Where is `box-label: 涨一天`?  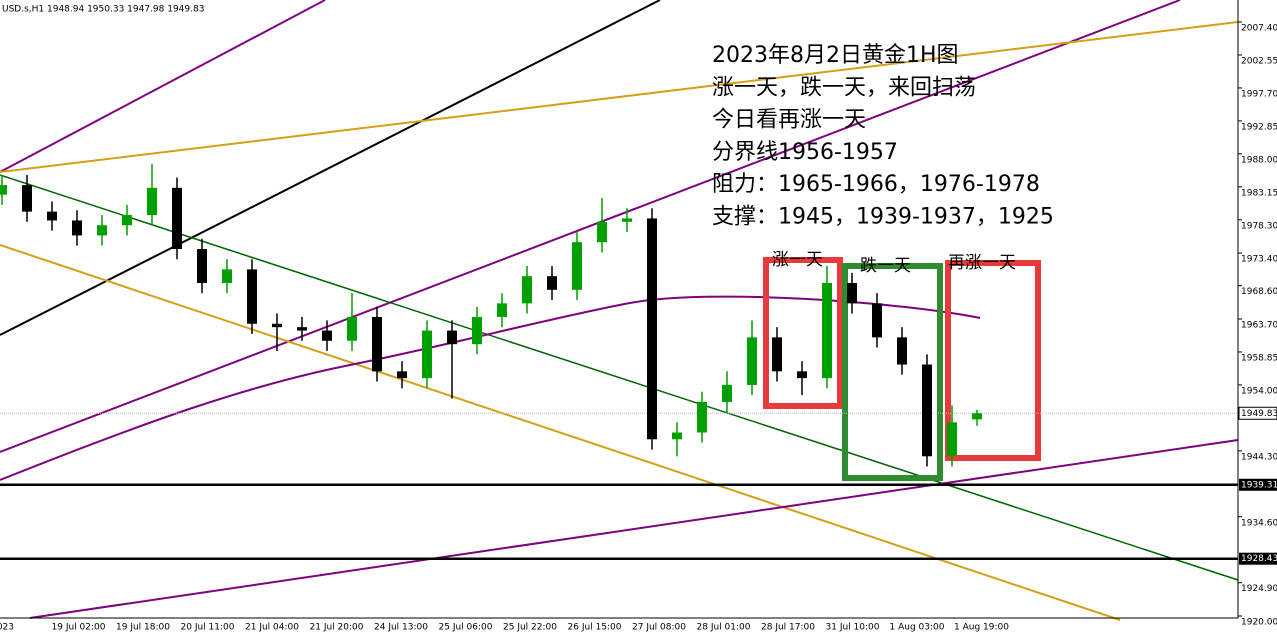 box-label: 涨一天 is located at coordinates (797, 260).